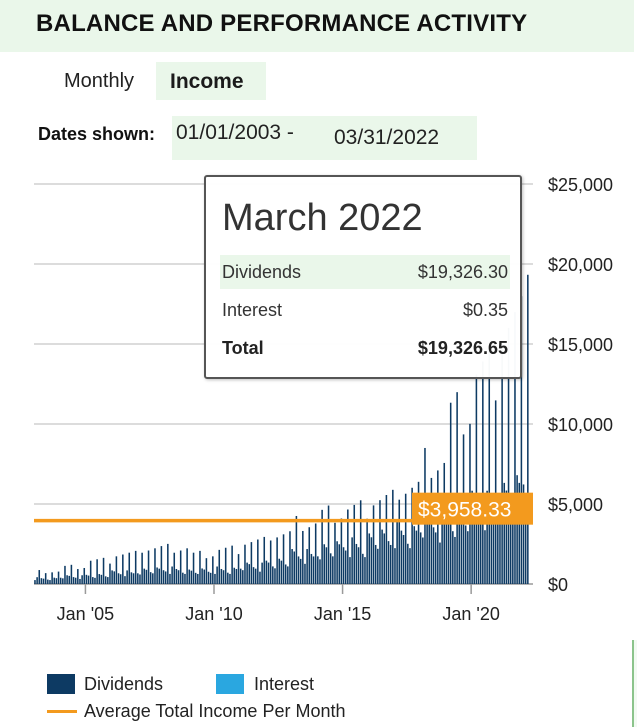  What do you see at coordinates (99, 81) in the screenshot?
I see `period-selector: Monthly` at bounding box center [99, 81].